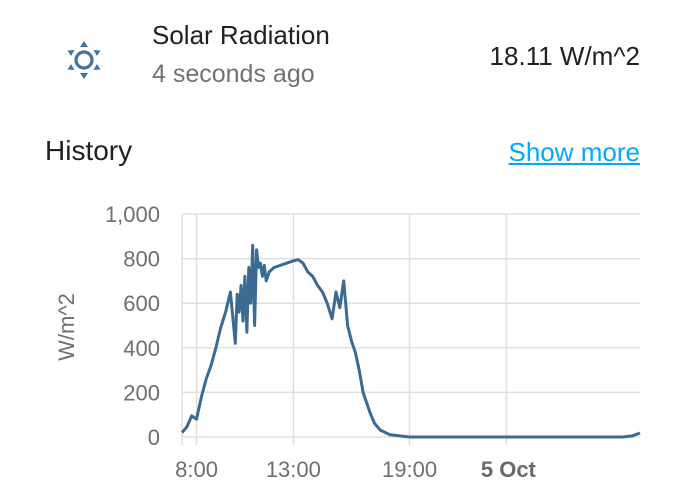 Image resolution: width=687 pixels, height=500 pixels. What do you see at coordinates (89, 150) in the screenshot?
I see `history-title: History` at bounding box center [89, 150].